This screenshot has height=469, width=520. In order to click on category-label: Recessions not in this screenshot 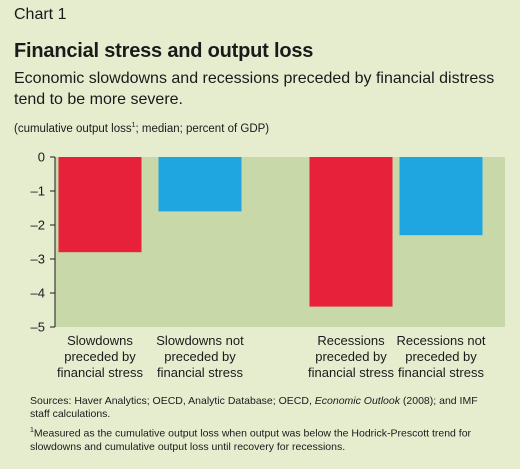, I will do `click(441, 340)`.